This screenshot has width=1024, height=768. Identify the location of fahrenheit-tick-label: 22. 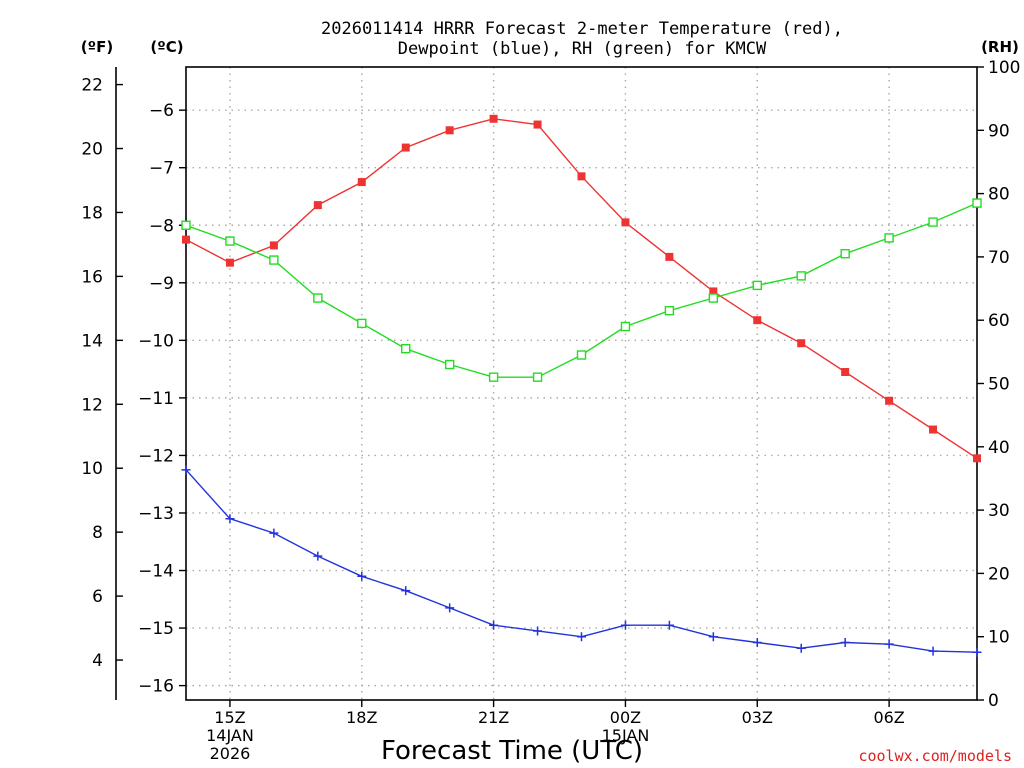
(92, 86).